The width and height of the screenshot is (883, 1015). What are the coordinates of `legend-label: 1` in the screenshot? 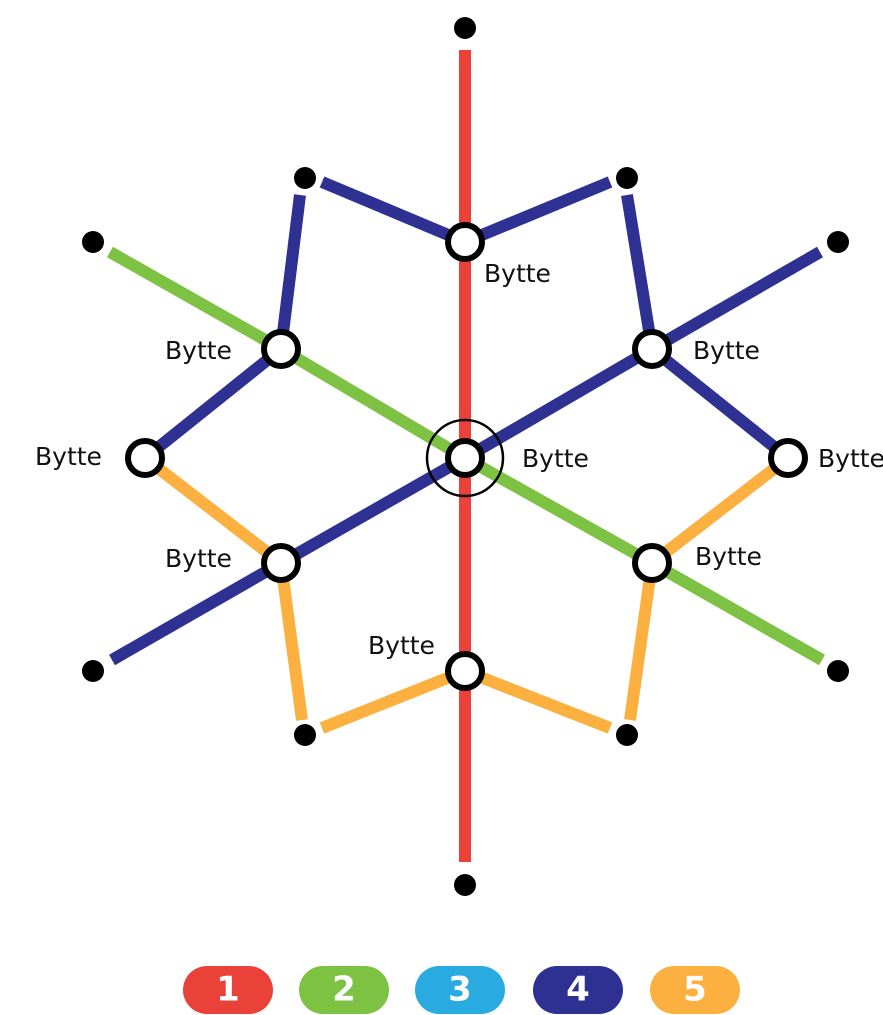 It's located at (228, 990).